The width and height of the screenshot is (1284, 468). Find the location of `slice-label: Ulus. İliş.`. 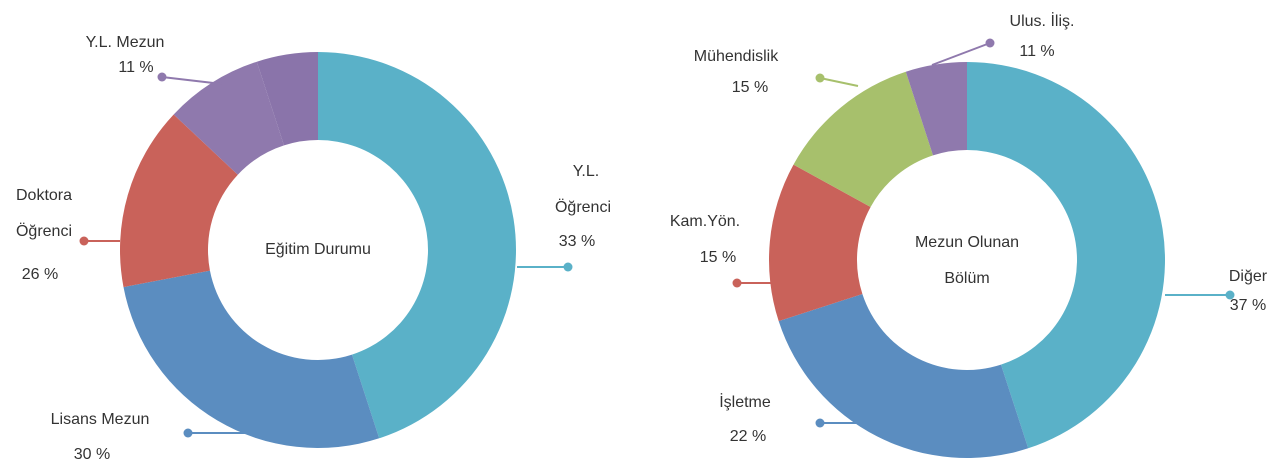

slice-label: Ulus. İliş. is located at coordinates (1042, 20).